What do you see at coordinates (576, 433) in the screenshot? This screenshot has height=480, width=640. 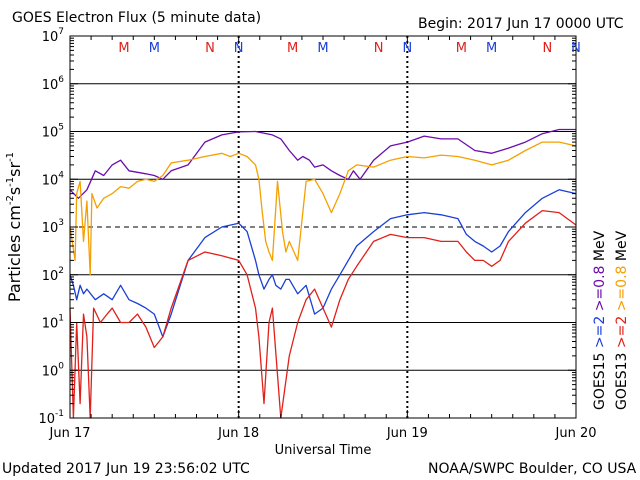 I see `x-tick-label: Jun 20` at bounding box center [576, 433].